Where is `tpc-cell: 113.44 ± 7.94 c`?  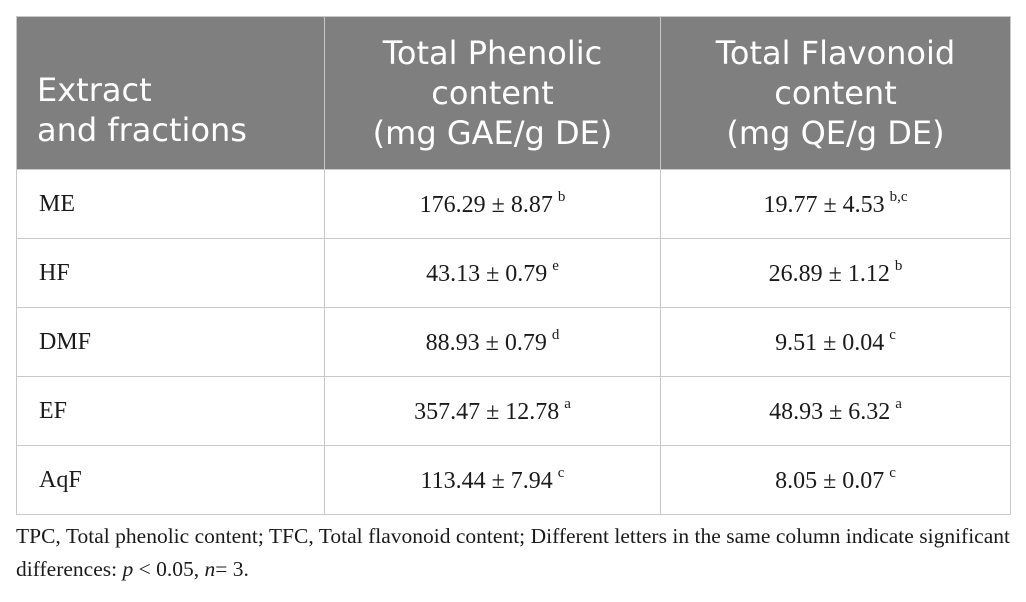 tpc-cell: 113.44 ± 7.94 c is located at coordinates (492, 480).